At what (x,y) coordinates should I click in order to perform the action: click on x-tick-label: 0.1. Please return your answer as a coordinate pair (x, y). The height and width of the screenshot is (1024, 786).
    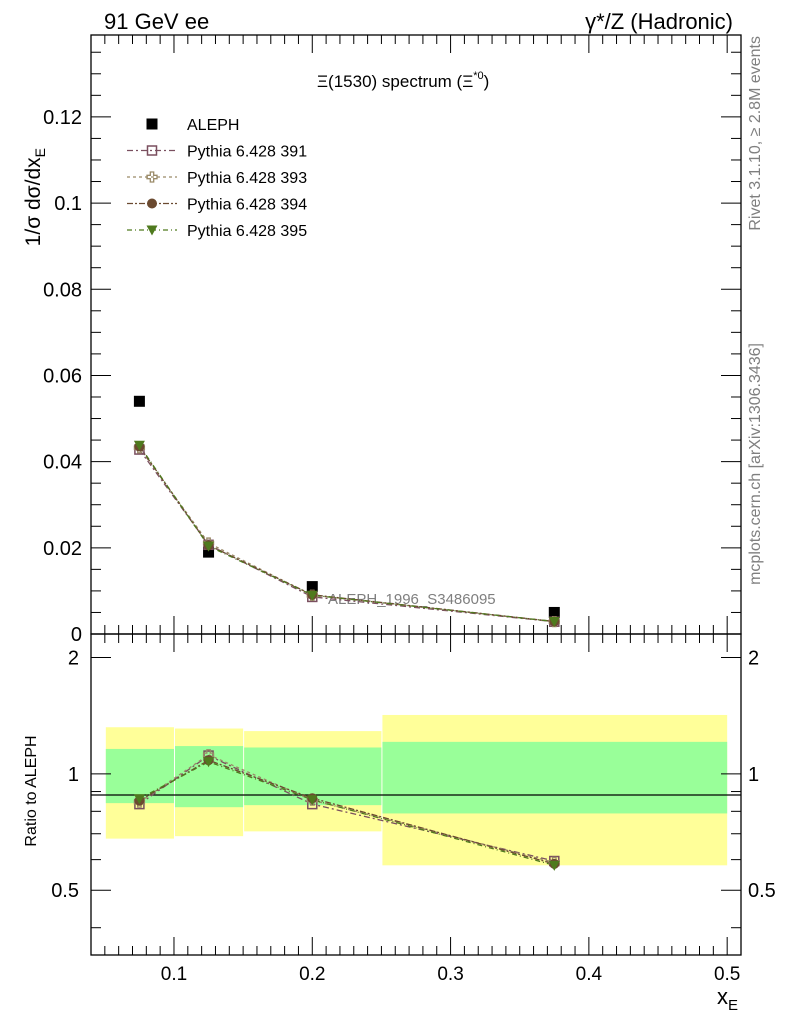
    Looking at the image, I should click on (174, 974).